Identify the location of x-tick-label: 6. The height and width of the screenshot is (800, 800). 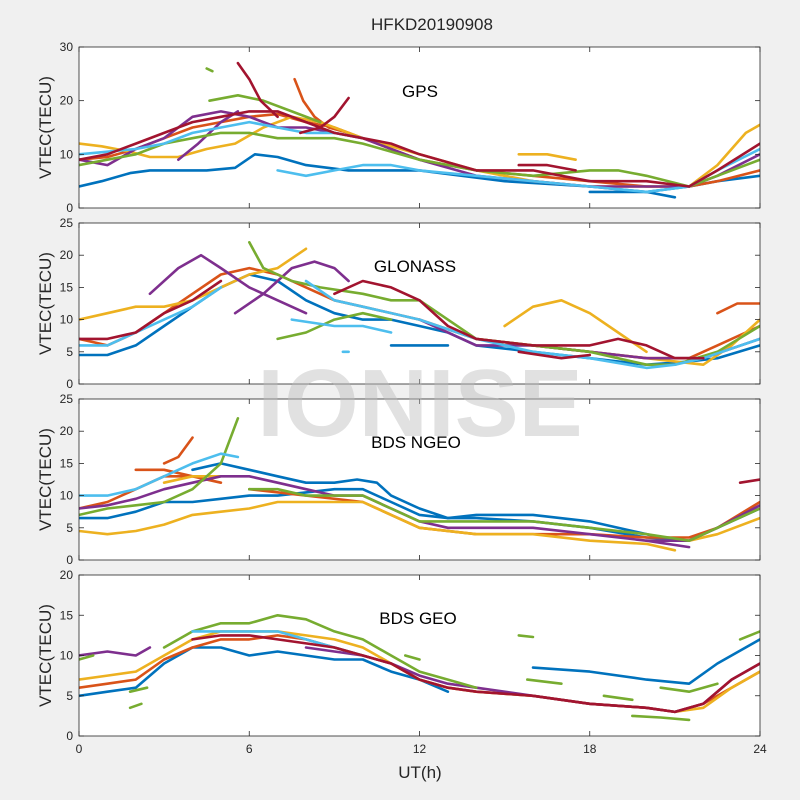
(249, 749).